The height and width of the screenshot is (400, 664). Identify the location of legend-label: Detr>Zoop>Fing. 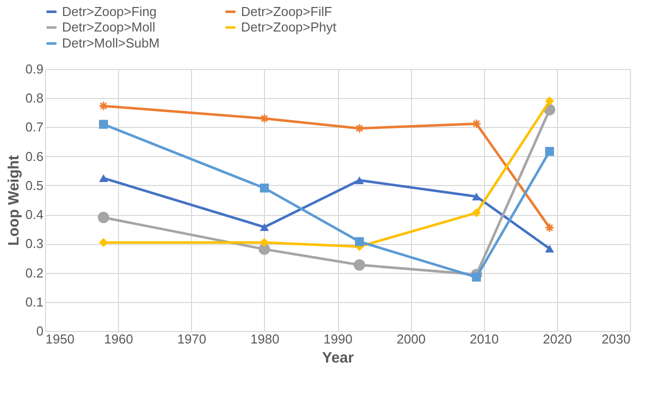
(109, 11).